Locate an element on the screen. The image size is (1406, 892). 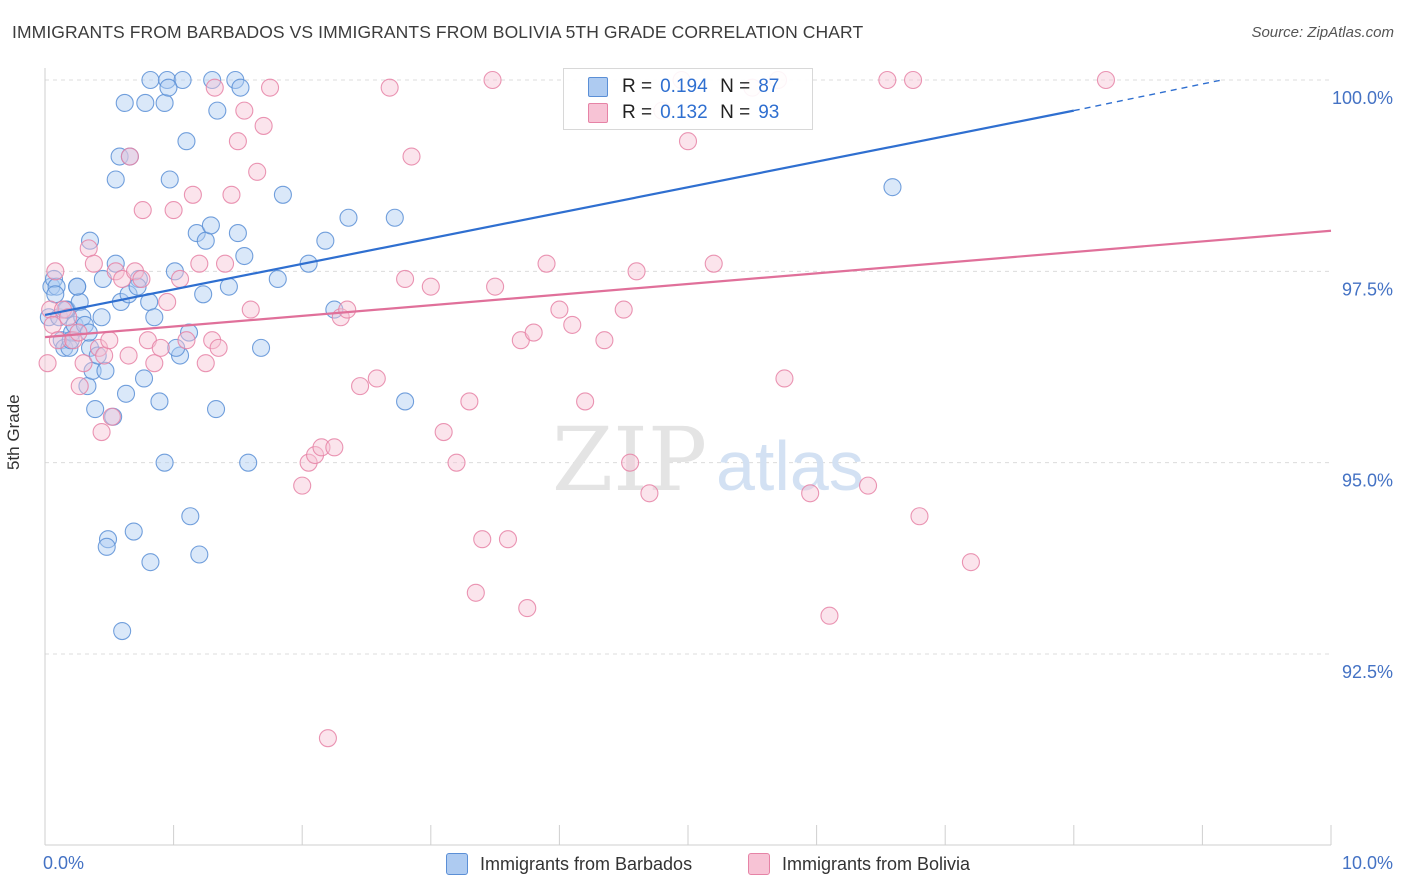
watermark: ZIP atlas is located at coordinates (708, 459).